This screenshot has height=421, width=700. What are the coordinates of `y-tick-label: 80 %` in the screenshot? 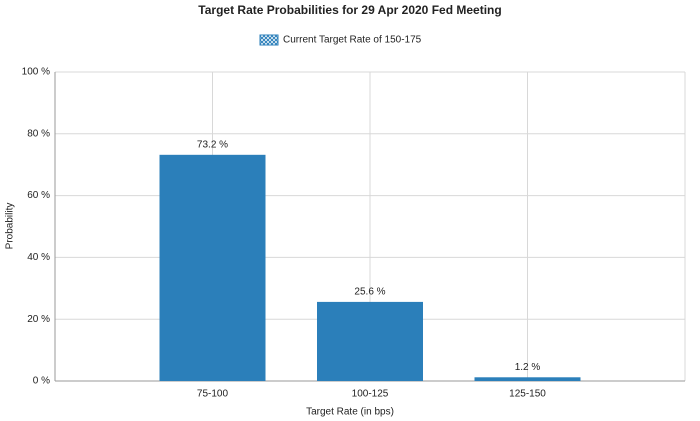 It's located at (38, 133).